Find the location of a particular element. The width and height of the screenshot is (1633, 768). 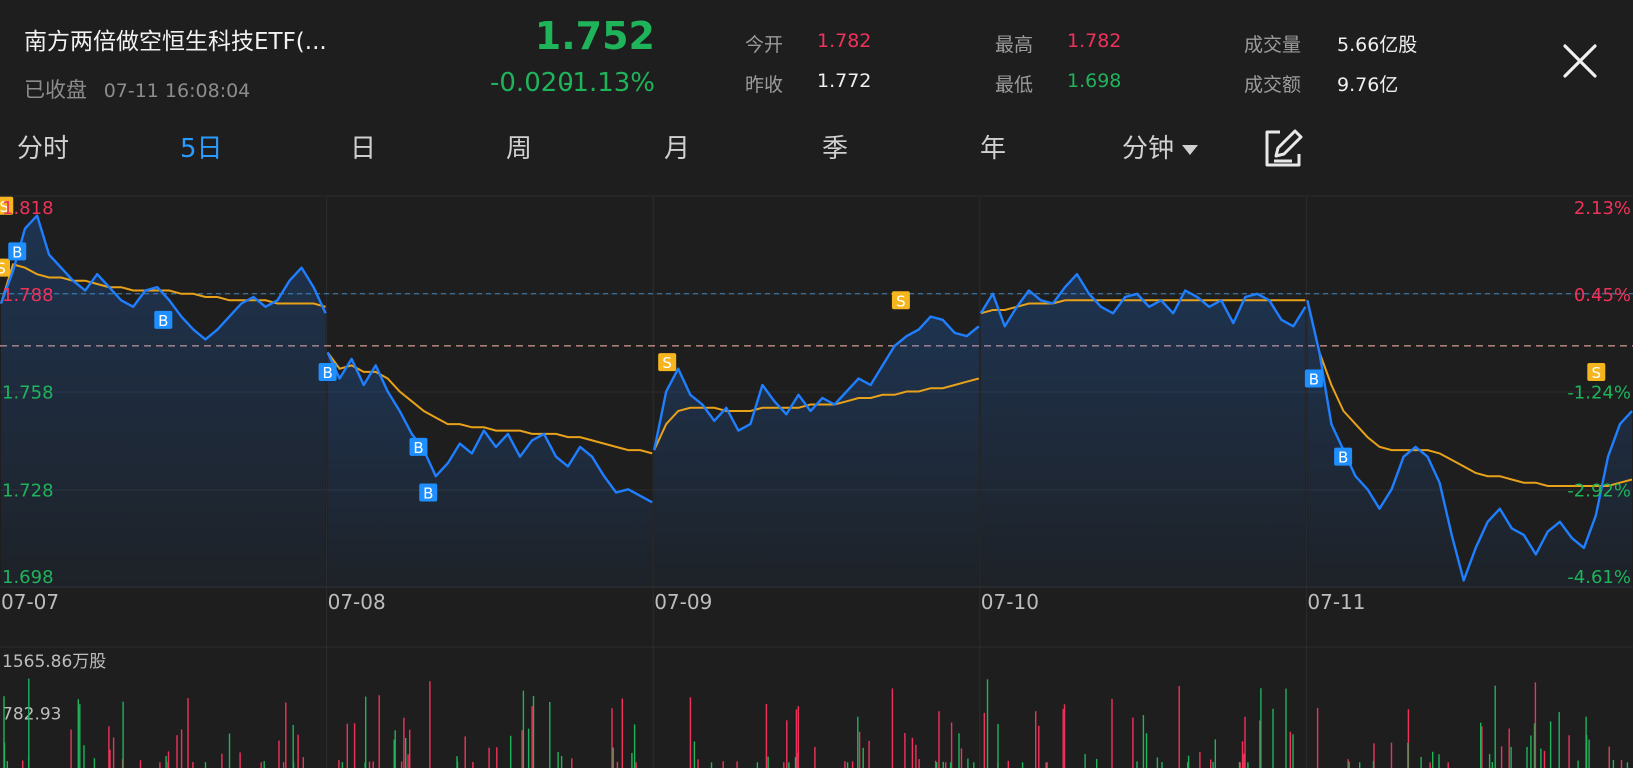

stat-label-volume: 成交量 is located at coordinates (1273, 45).